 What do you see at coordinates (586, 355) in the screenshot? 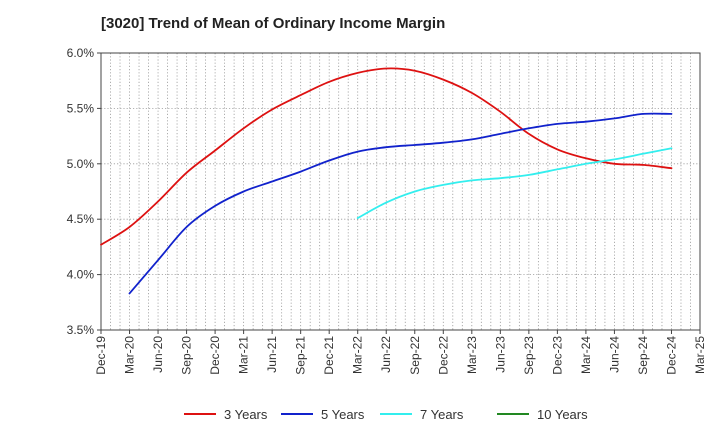
I see `x-tick-label: Mar-24` at bounding box center [586, 355].